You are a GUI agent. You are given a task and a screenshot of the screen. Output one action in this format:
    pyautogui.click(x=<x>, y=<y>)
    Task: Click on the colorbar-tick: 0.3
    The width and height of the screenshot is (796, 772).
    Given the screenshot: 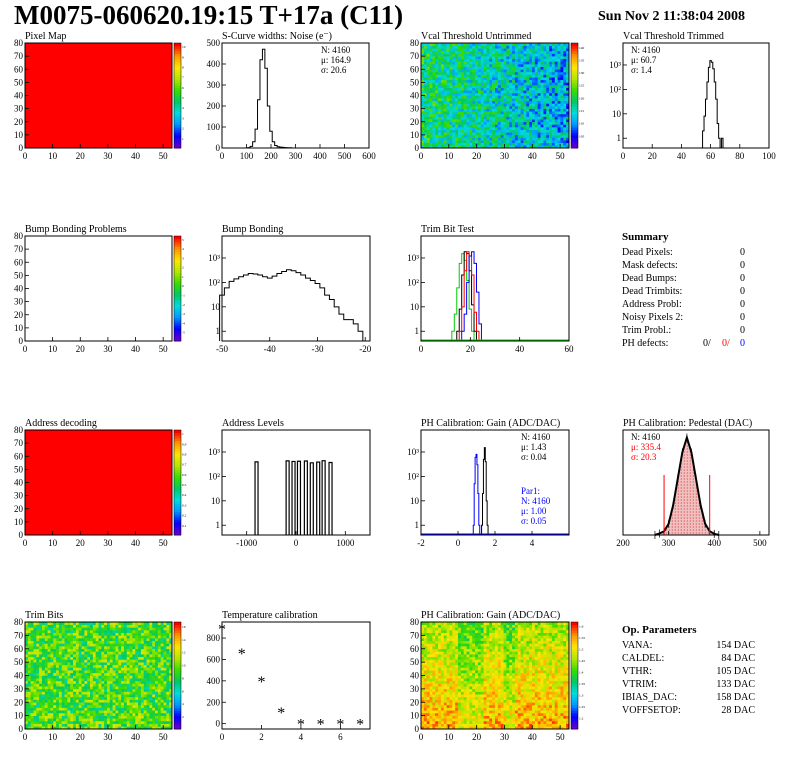 What is the action you would take?
    pyautogui.click(x=184, y=505)
    